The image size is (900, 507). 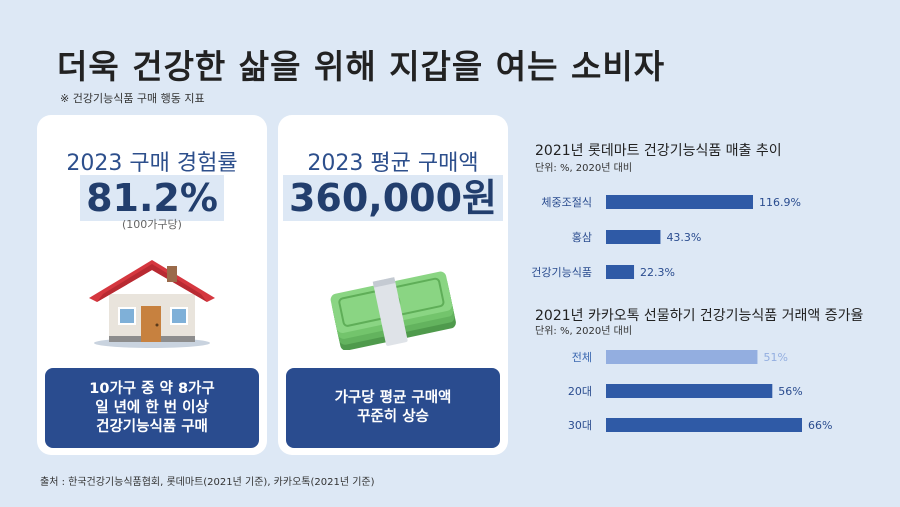 What do you see at coordinates (561, 272) in the screenshot?
I see `category-label: 건강기능식품` at bounding box center [561, 272].